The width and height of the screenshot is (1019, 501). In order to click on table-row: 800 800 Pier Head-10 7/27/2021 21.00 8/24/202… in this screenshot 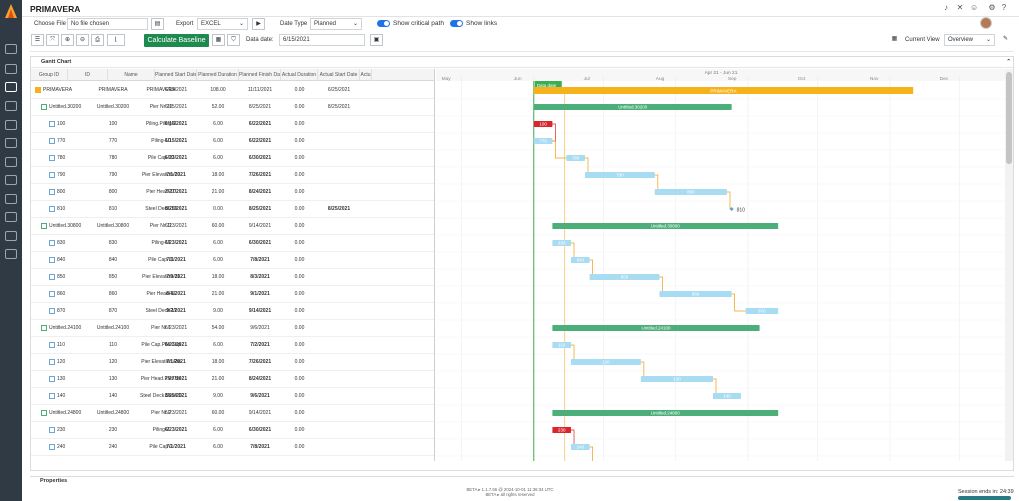, I will do `click(232, 192)`.